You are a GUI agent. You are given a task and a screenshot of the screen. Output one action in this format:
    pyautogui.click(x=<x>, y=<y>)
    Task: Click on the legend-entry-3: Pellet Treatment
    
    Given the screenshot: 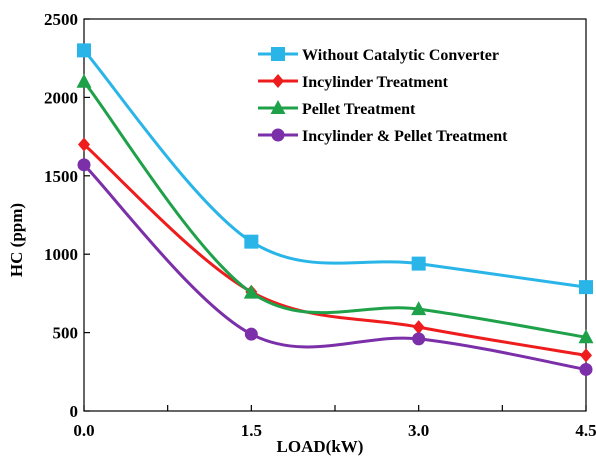 What is the action you would take?
    pyautogui.click(x=337, y=109)
    